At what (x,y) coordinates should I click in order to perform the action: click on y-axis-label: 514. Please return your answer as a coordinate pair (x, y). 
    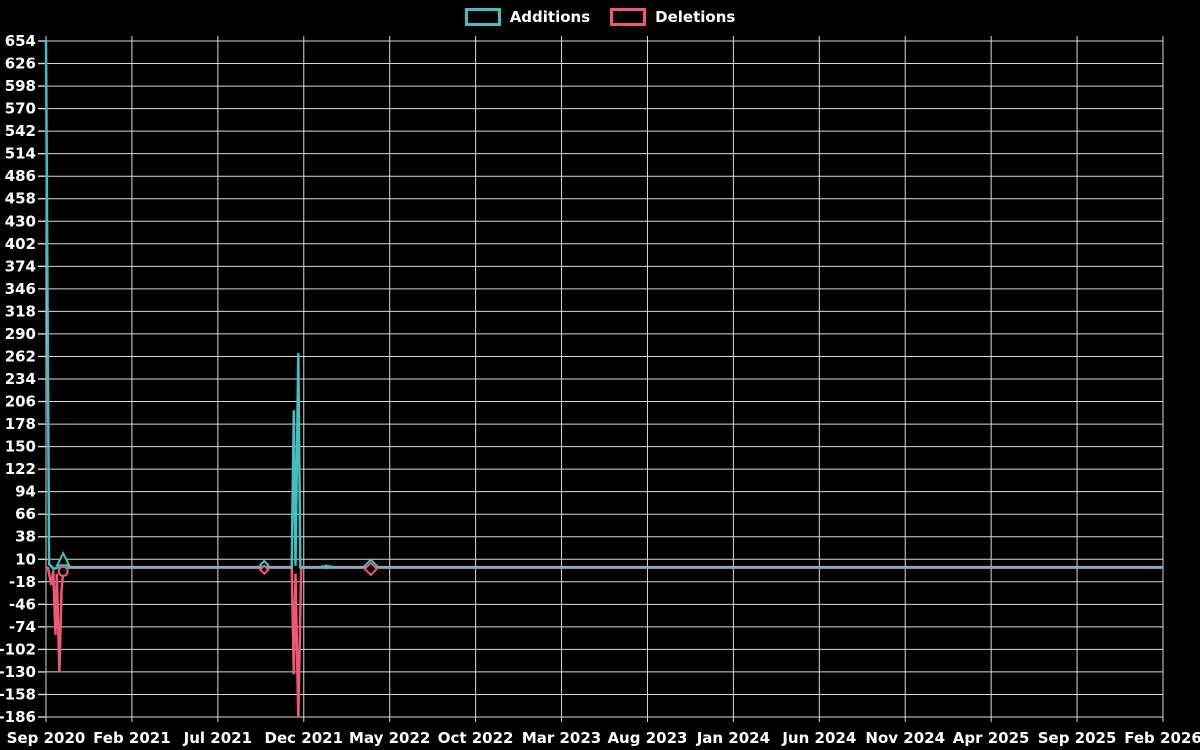
    Looking at the image, I should click on (20, 154).